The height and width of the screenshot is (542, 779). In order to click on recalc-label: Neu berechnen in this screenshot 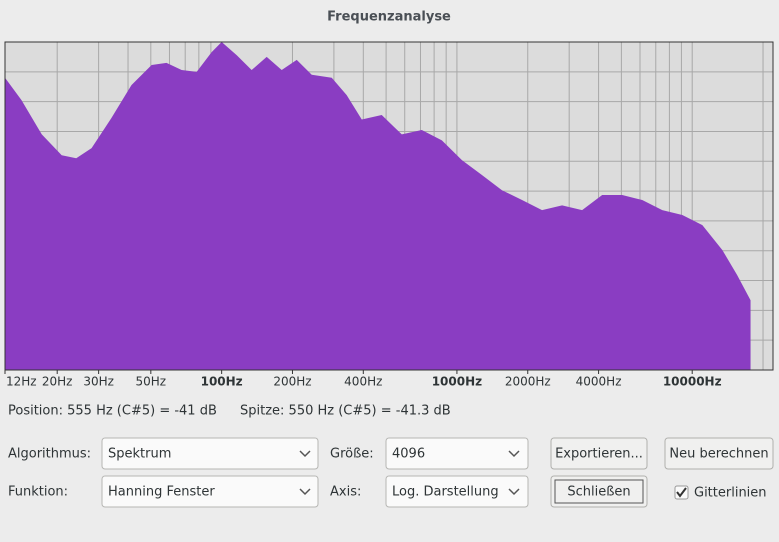, I will do `click(718, 454)`.